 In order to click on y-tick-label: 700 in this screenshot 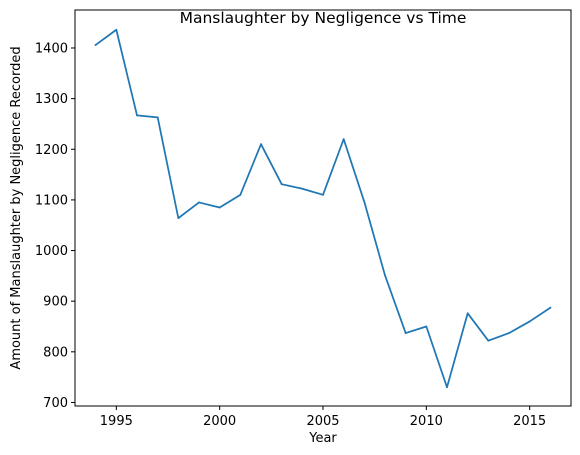, I will do `click(55, 403)`.